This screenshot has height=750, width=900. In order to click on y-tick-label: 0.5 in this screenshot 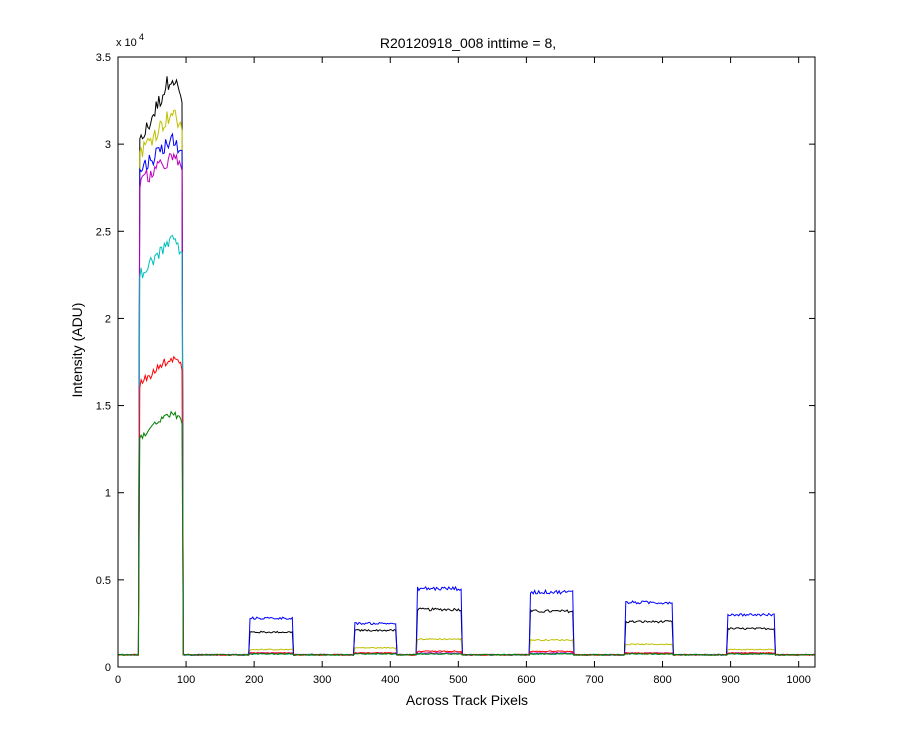, I will do `click(103, 581)`.